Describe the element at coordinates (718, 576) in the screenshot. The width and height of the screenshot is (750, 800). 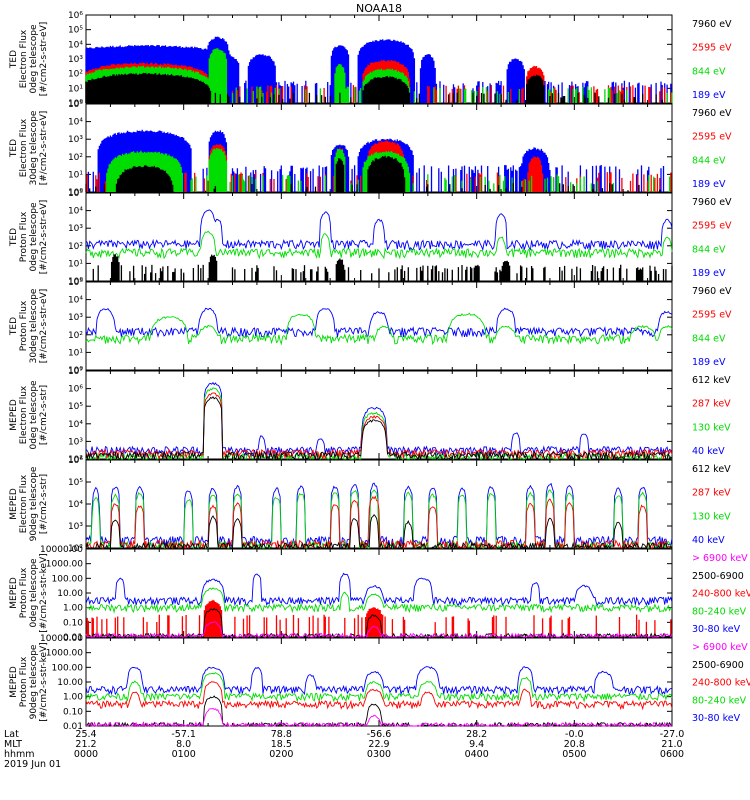
I see `legend-entry: 2500-6900` at that location.